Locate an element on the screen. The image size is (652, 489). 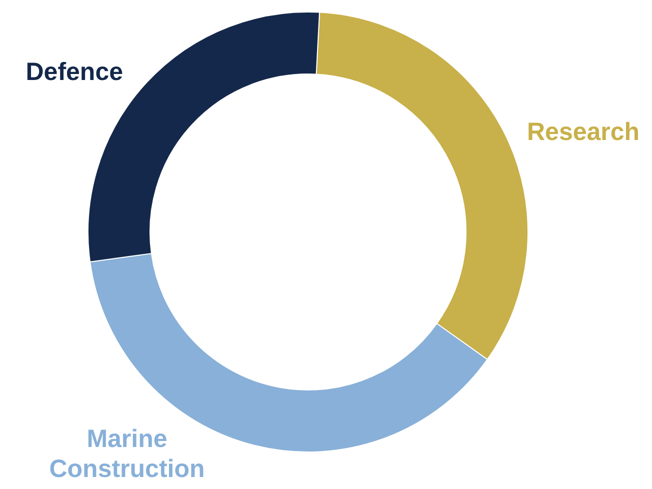
slice-label: Defence is located at coordinates (75, 72).